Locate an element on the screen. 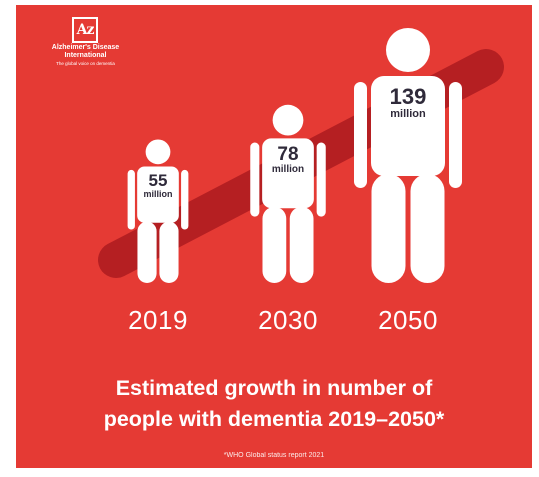  logo-letters: Az is located at coordinates (85, 30).